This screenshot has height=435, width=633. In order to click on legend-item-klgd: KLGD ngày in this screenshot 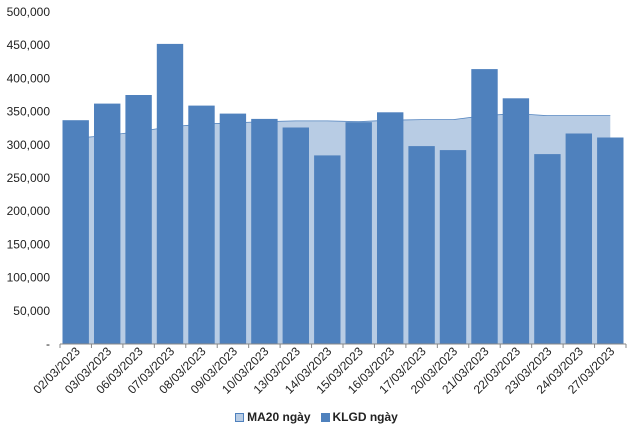, I will do `click(359, 417)`.